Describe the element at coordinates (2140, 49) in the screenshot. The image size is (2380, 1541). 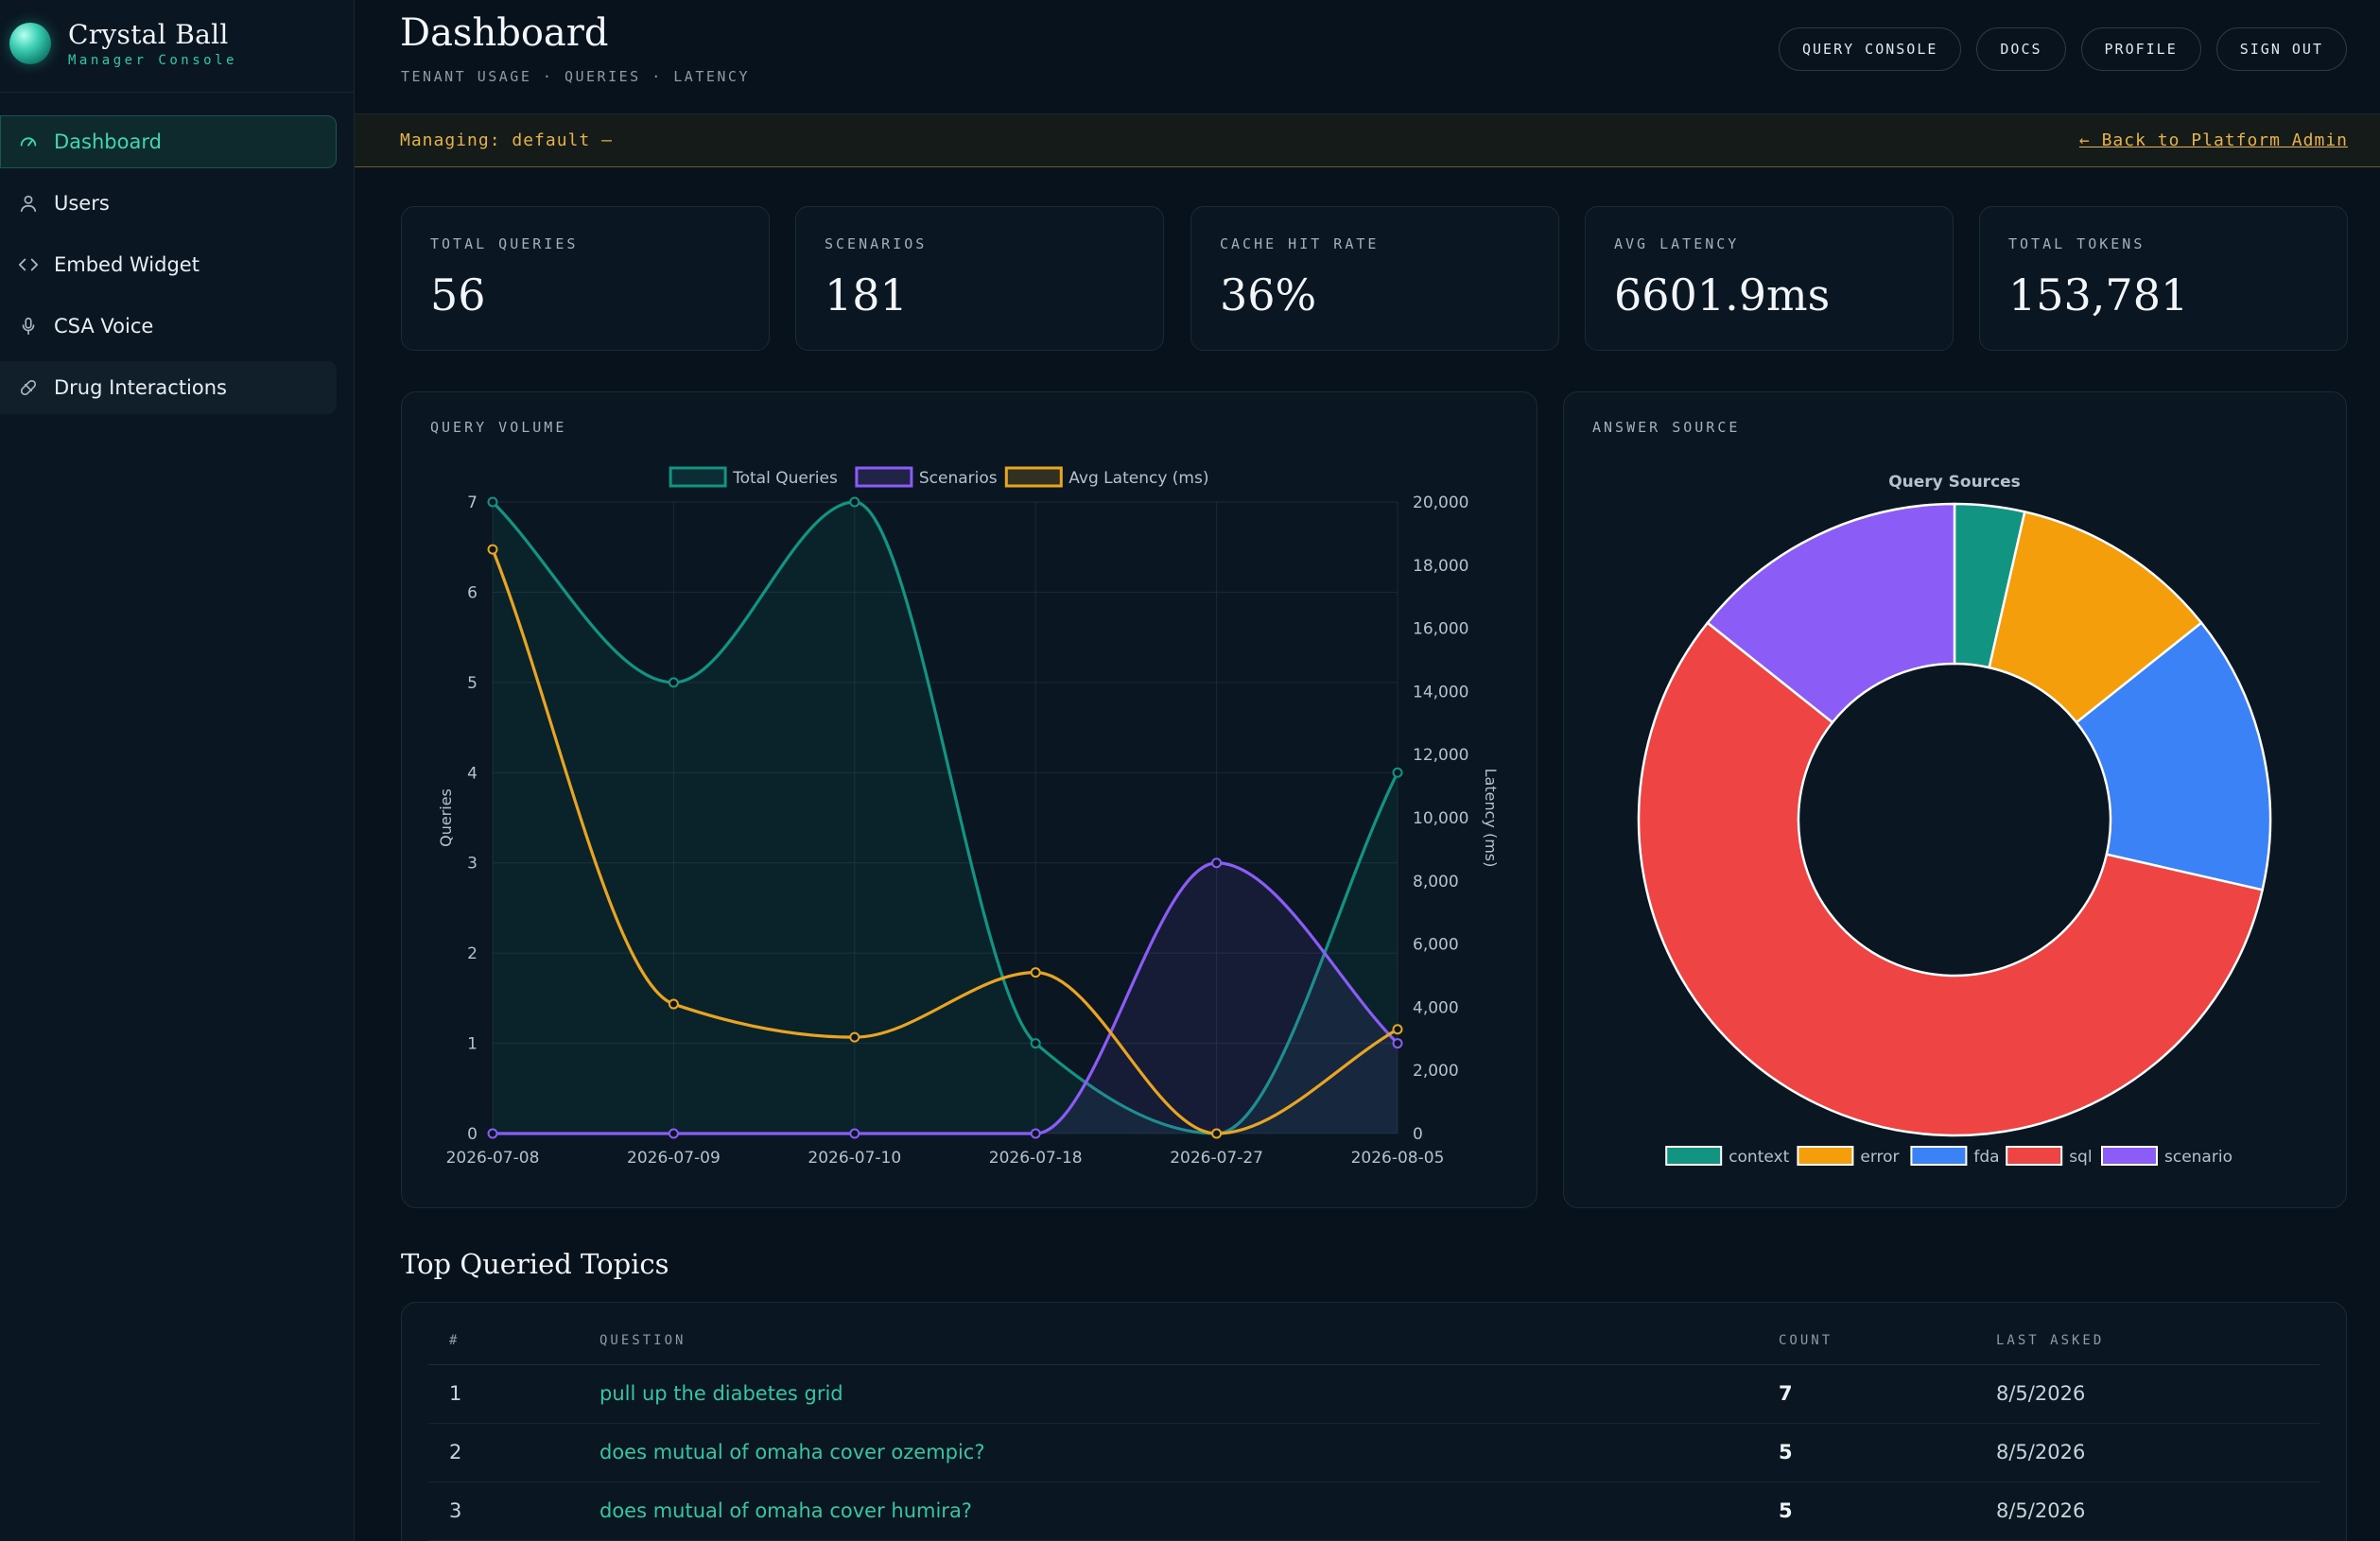
I see `profile-button: PROFILE` at that location.